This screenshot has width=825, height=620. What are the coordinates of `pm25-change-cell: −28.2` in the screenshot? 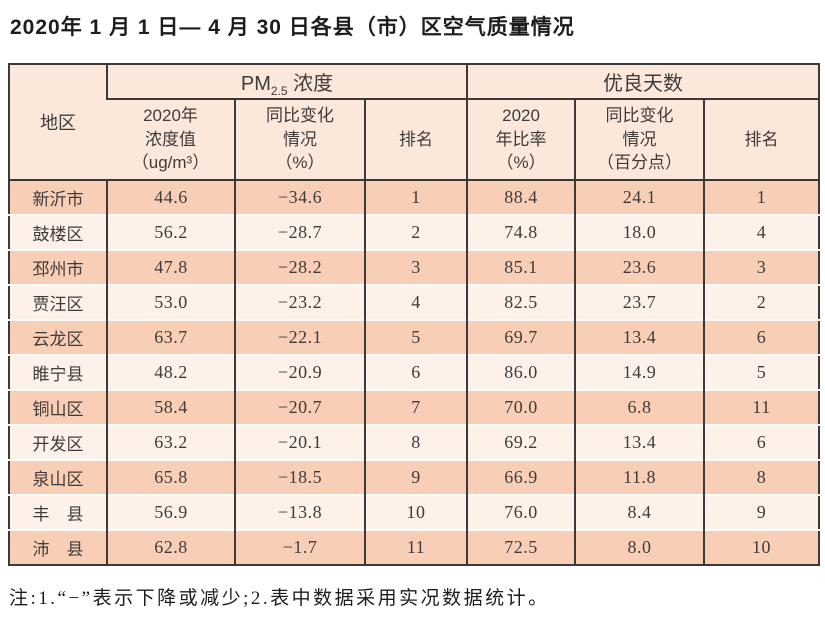 It's located at (299, 267).